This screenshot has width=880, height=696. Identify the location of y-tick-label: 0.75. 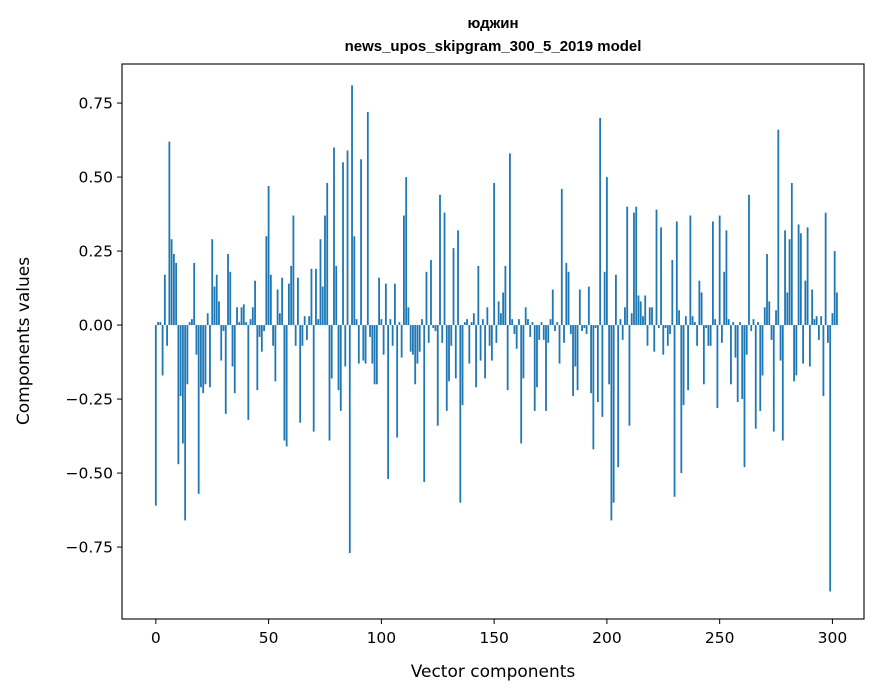
(95, 104).